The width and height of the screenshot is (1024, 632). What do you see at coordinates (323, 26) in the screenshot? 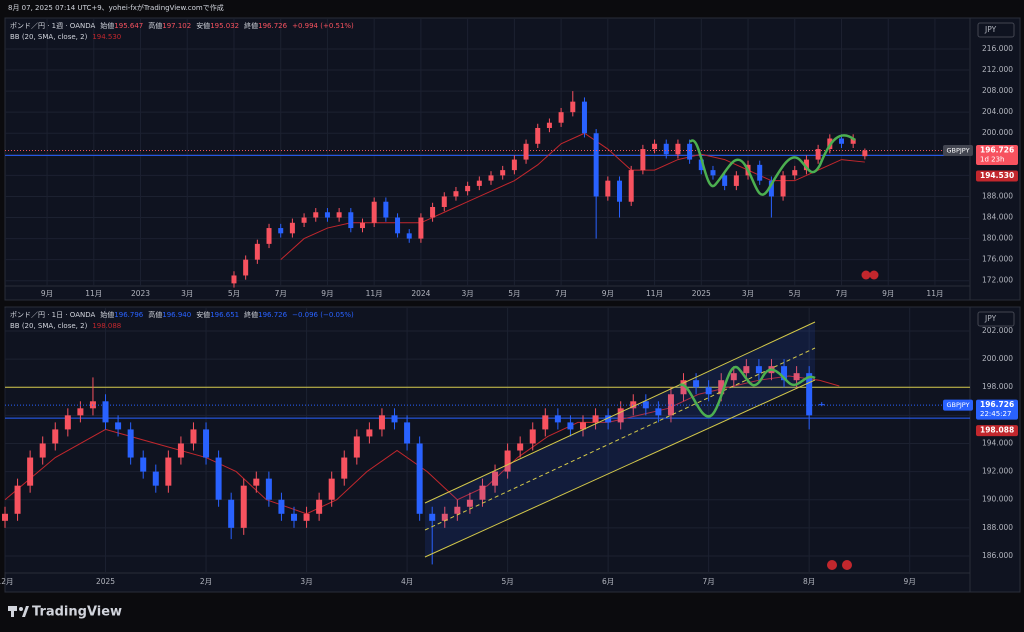
I see `change: +0.994 (+0.51%)` at bounding box center [323, 26].